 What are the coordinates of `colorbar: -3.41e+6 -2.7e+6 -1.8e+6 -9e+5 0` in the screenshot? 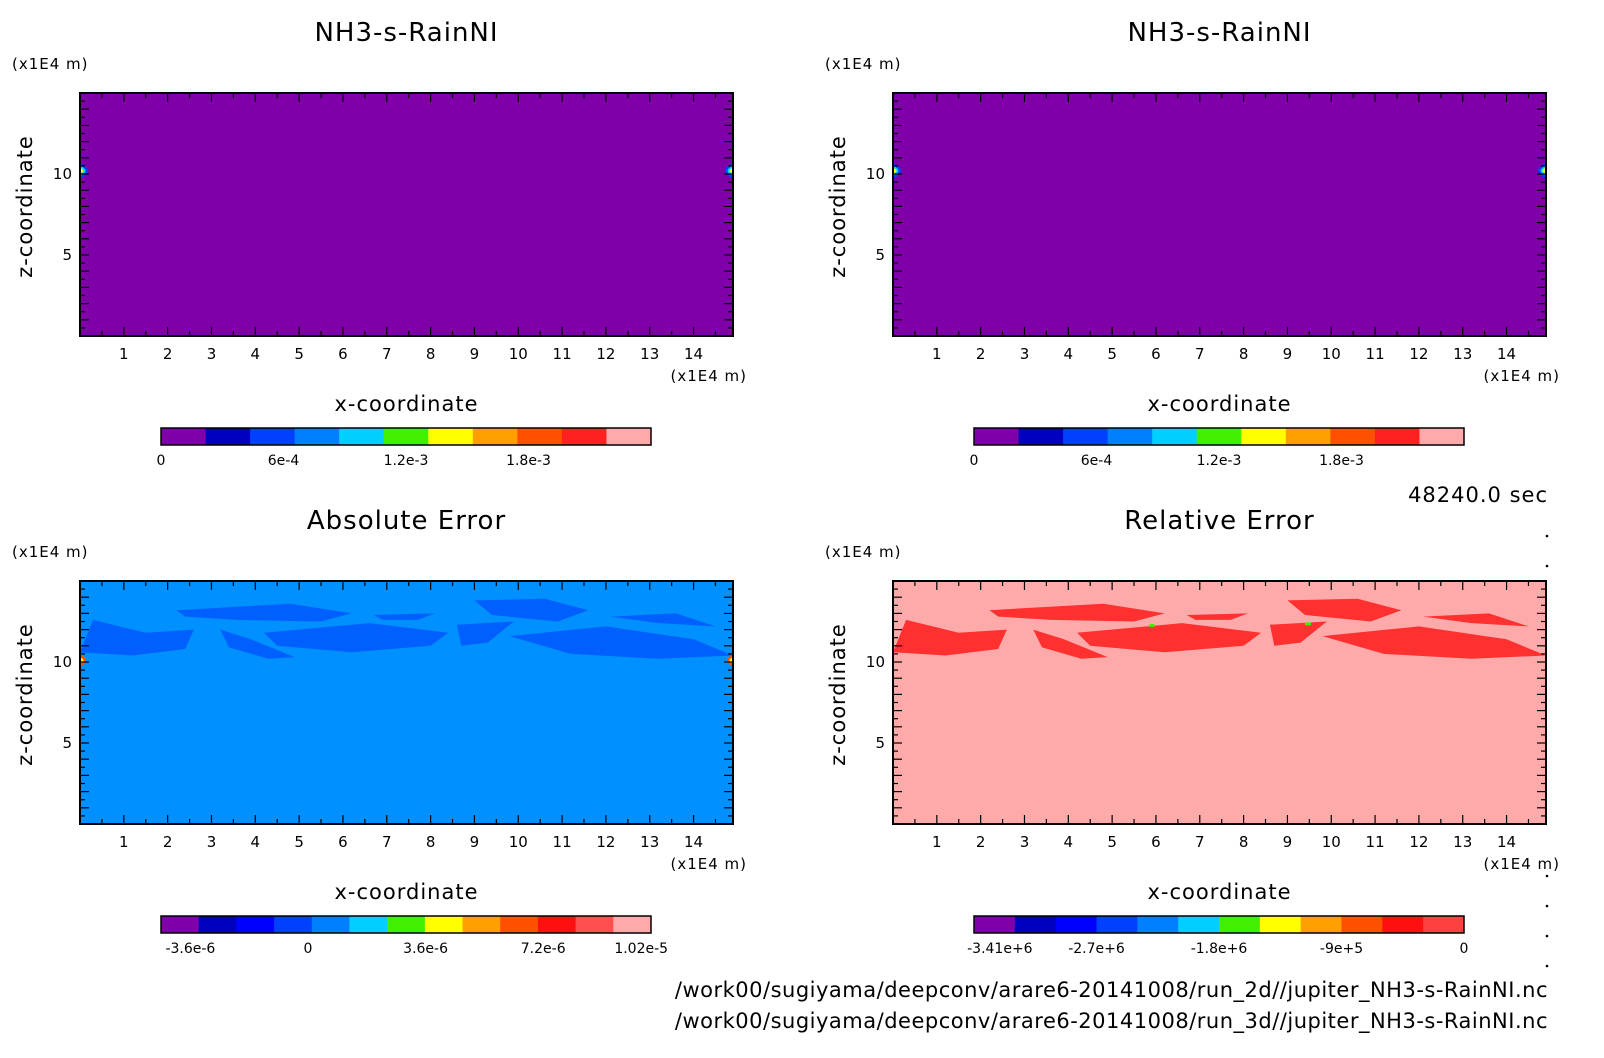 It's located at (1218, 936).